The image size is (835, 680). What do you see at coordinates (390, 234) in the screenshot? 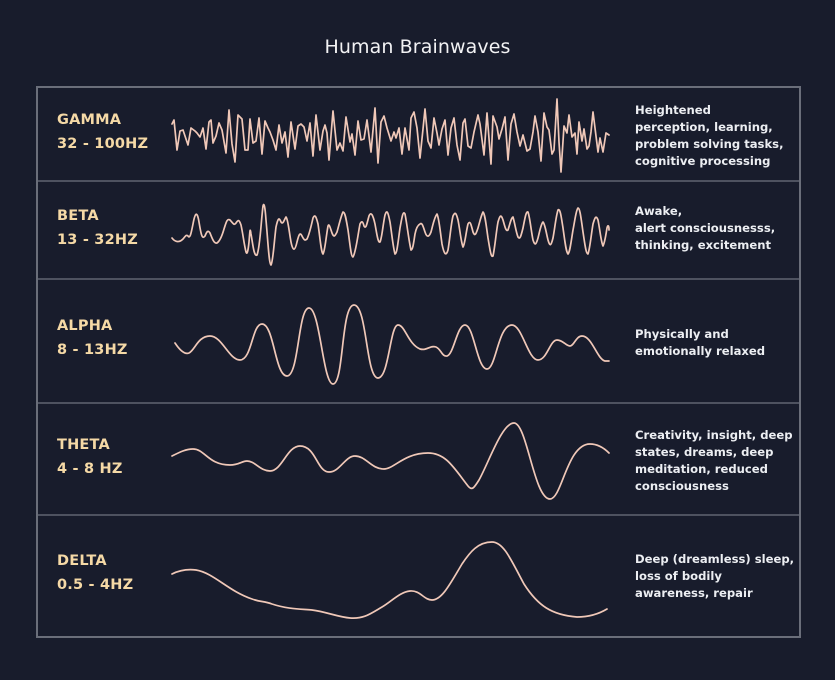
I see `beta-wave-graphic` at bounding box center [390, 234].